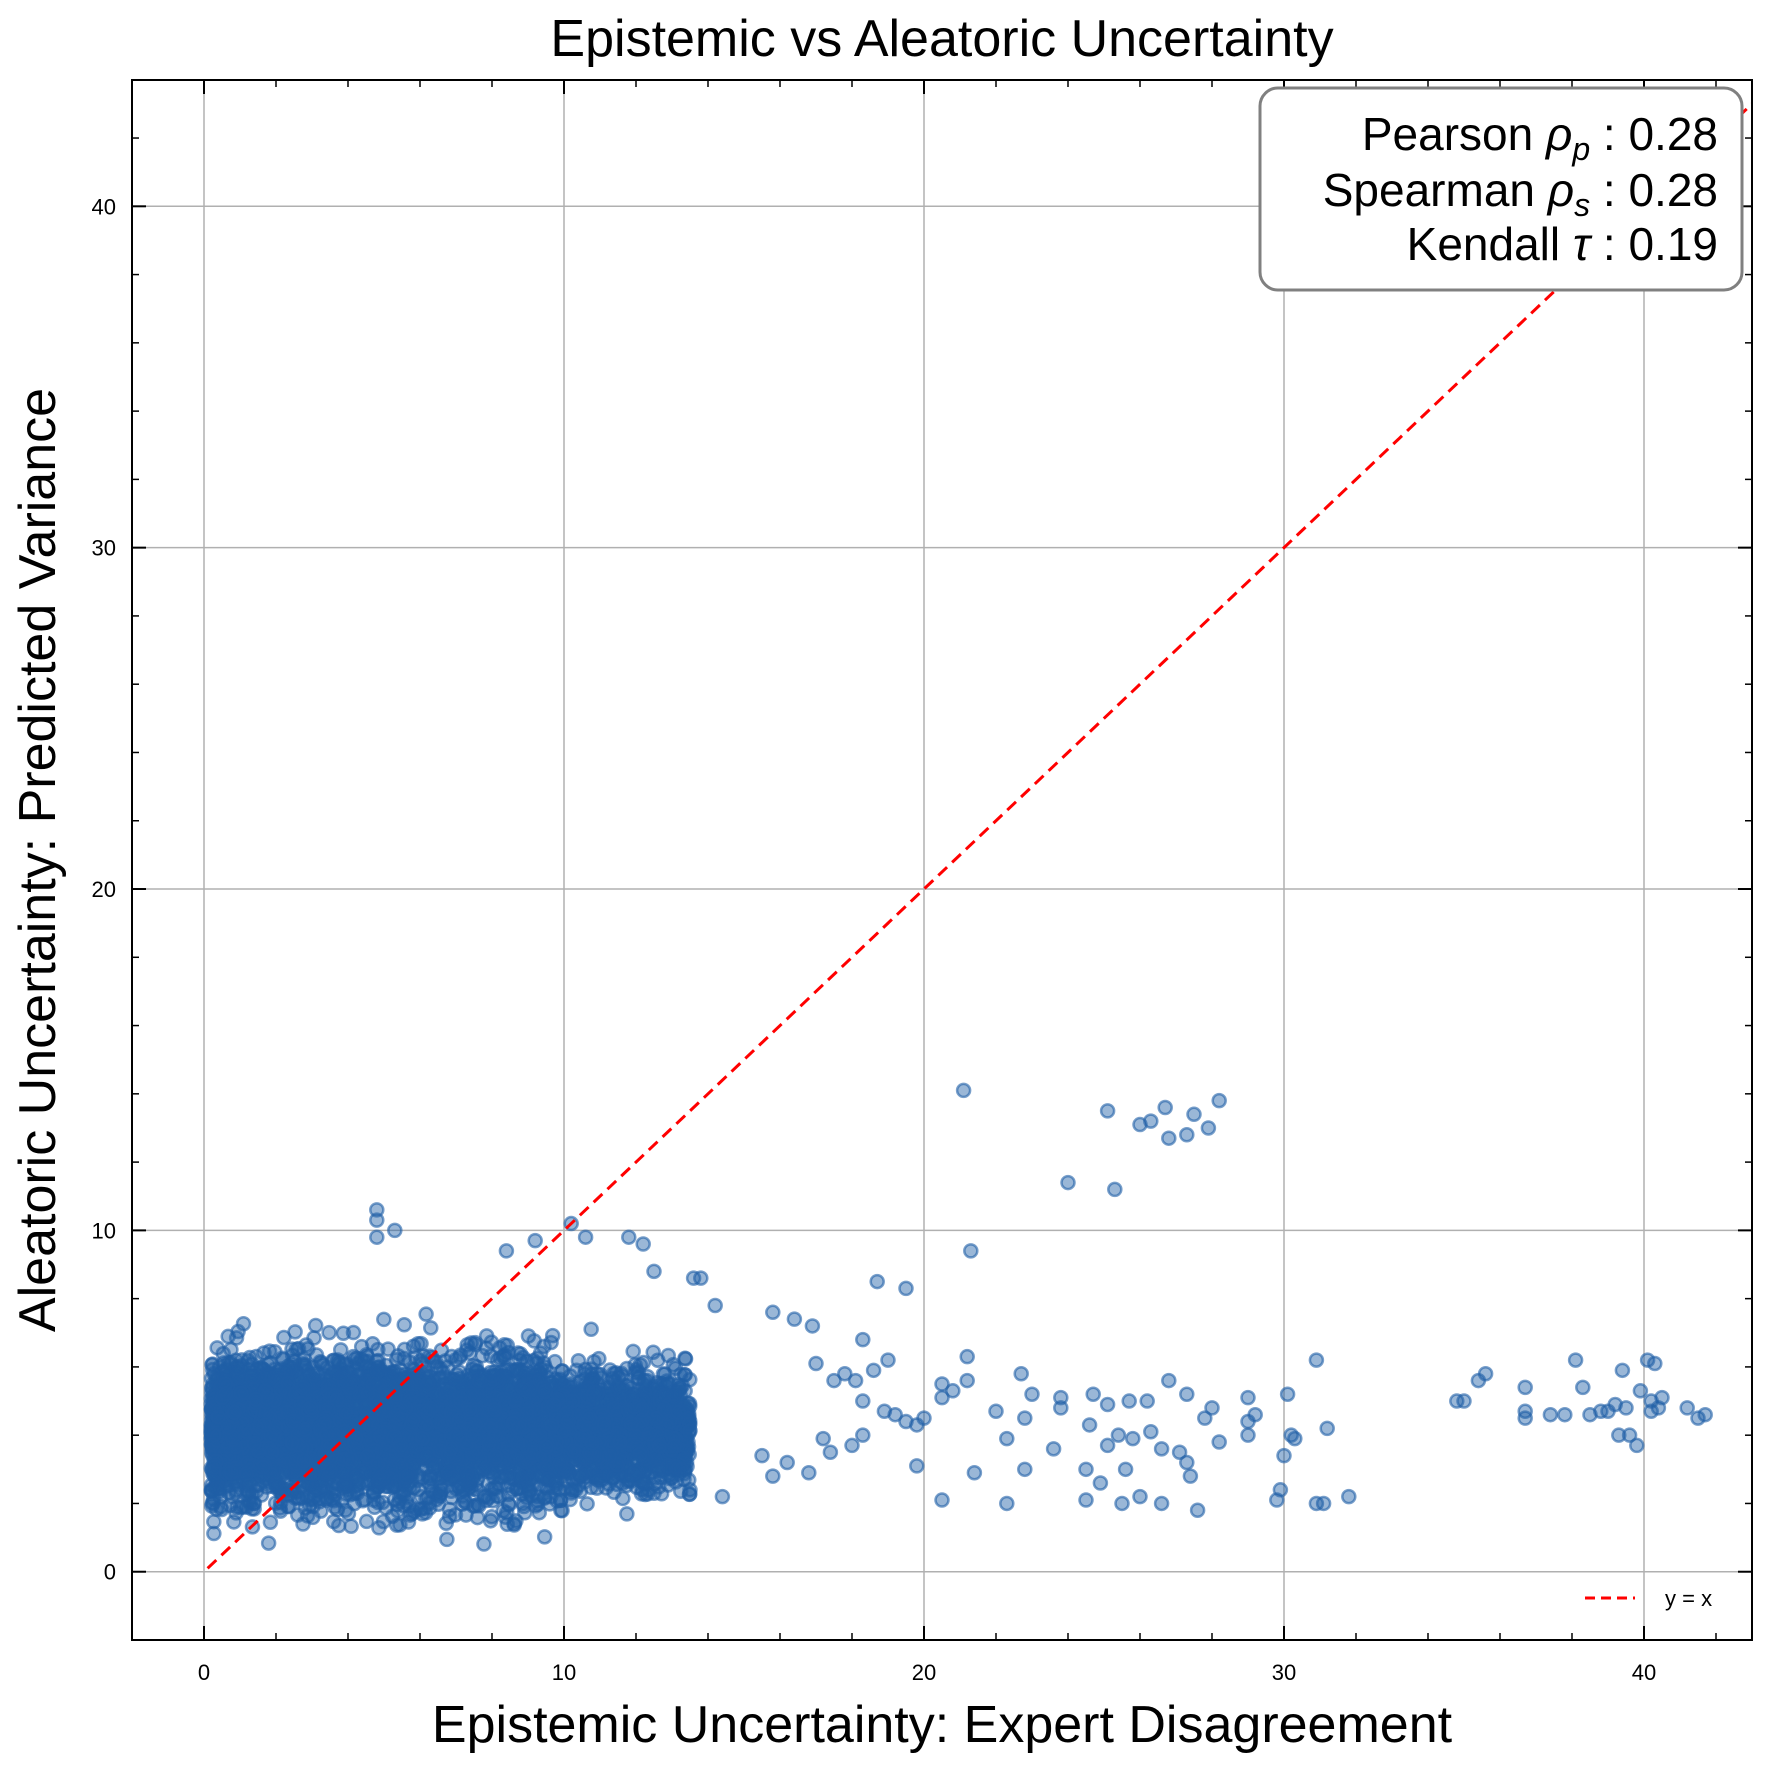 The image size is (1767, 1767). I want to click on chart-title: Epistemic vs Aleatoric Uncertainty, so click(941, 39).